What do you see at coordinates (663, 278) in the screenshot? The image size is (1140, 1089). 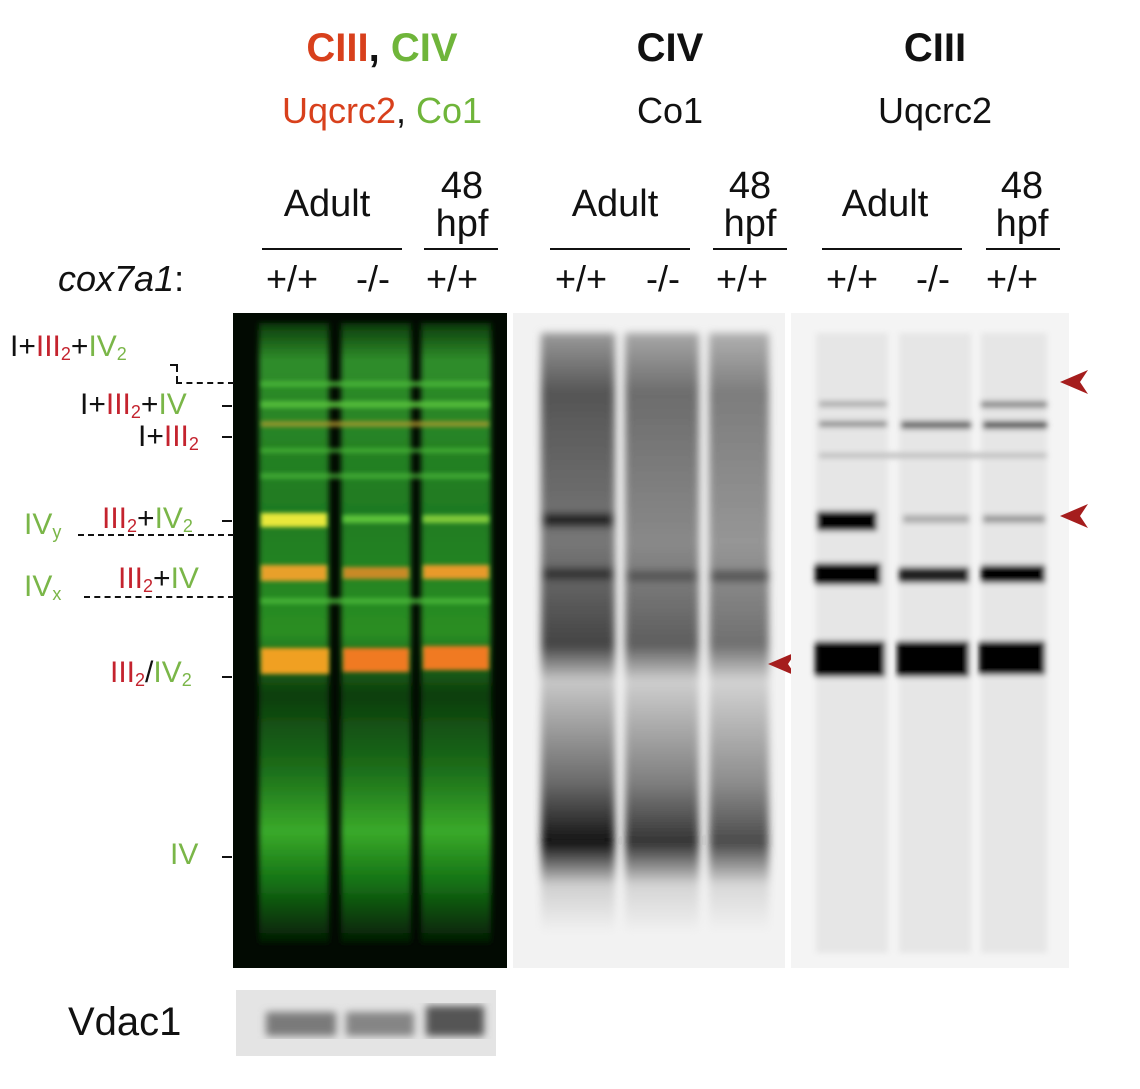 I see `panel-2-lane-2: -/-` at bounding box center [663, 278].